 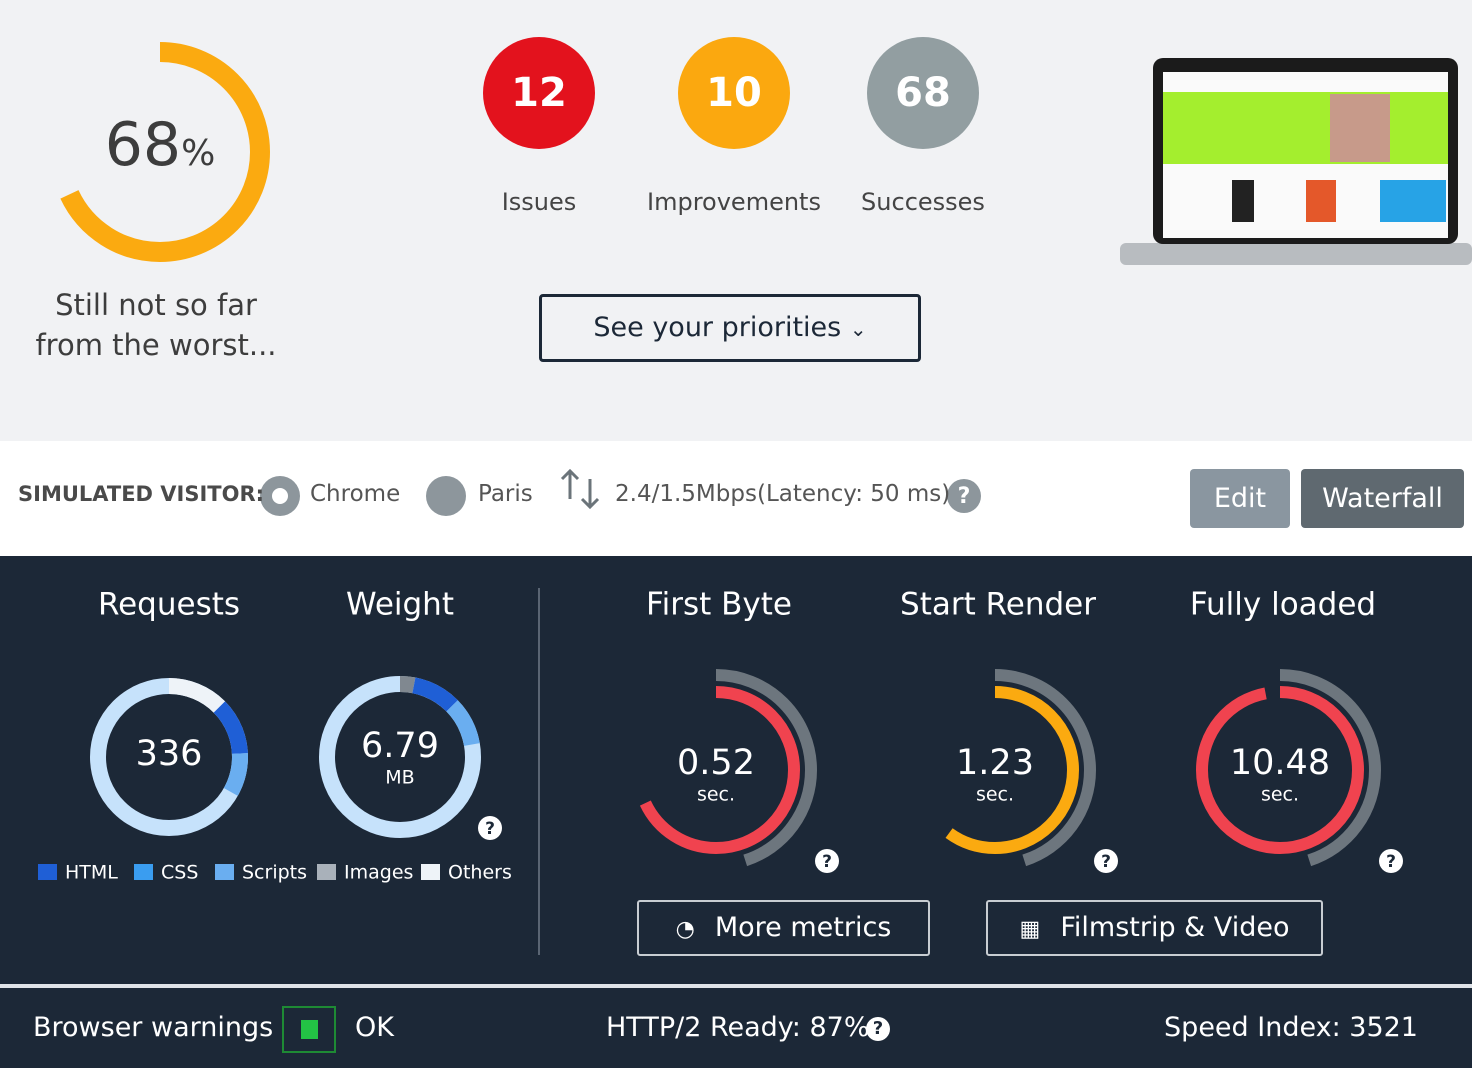 What do you see at coordinates (480, 873) in the screenshot?
I see `legend-label: Others` at bounding box center [480, 873].